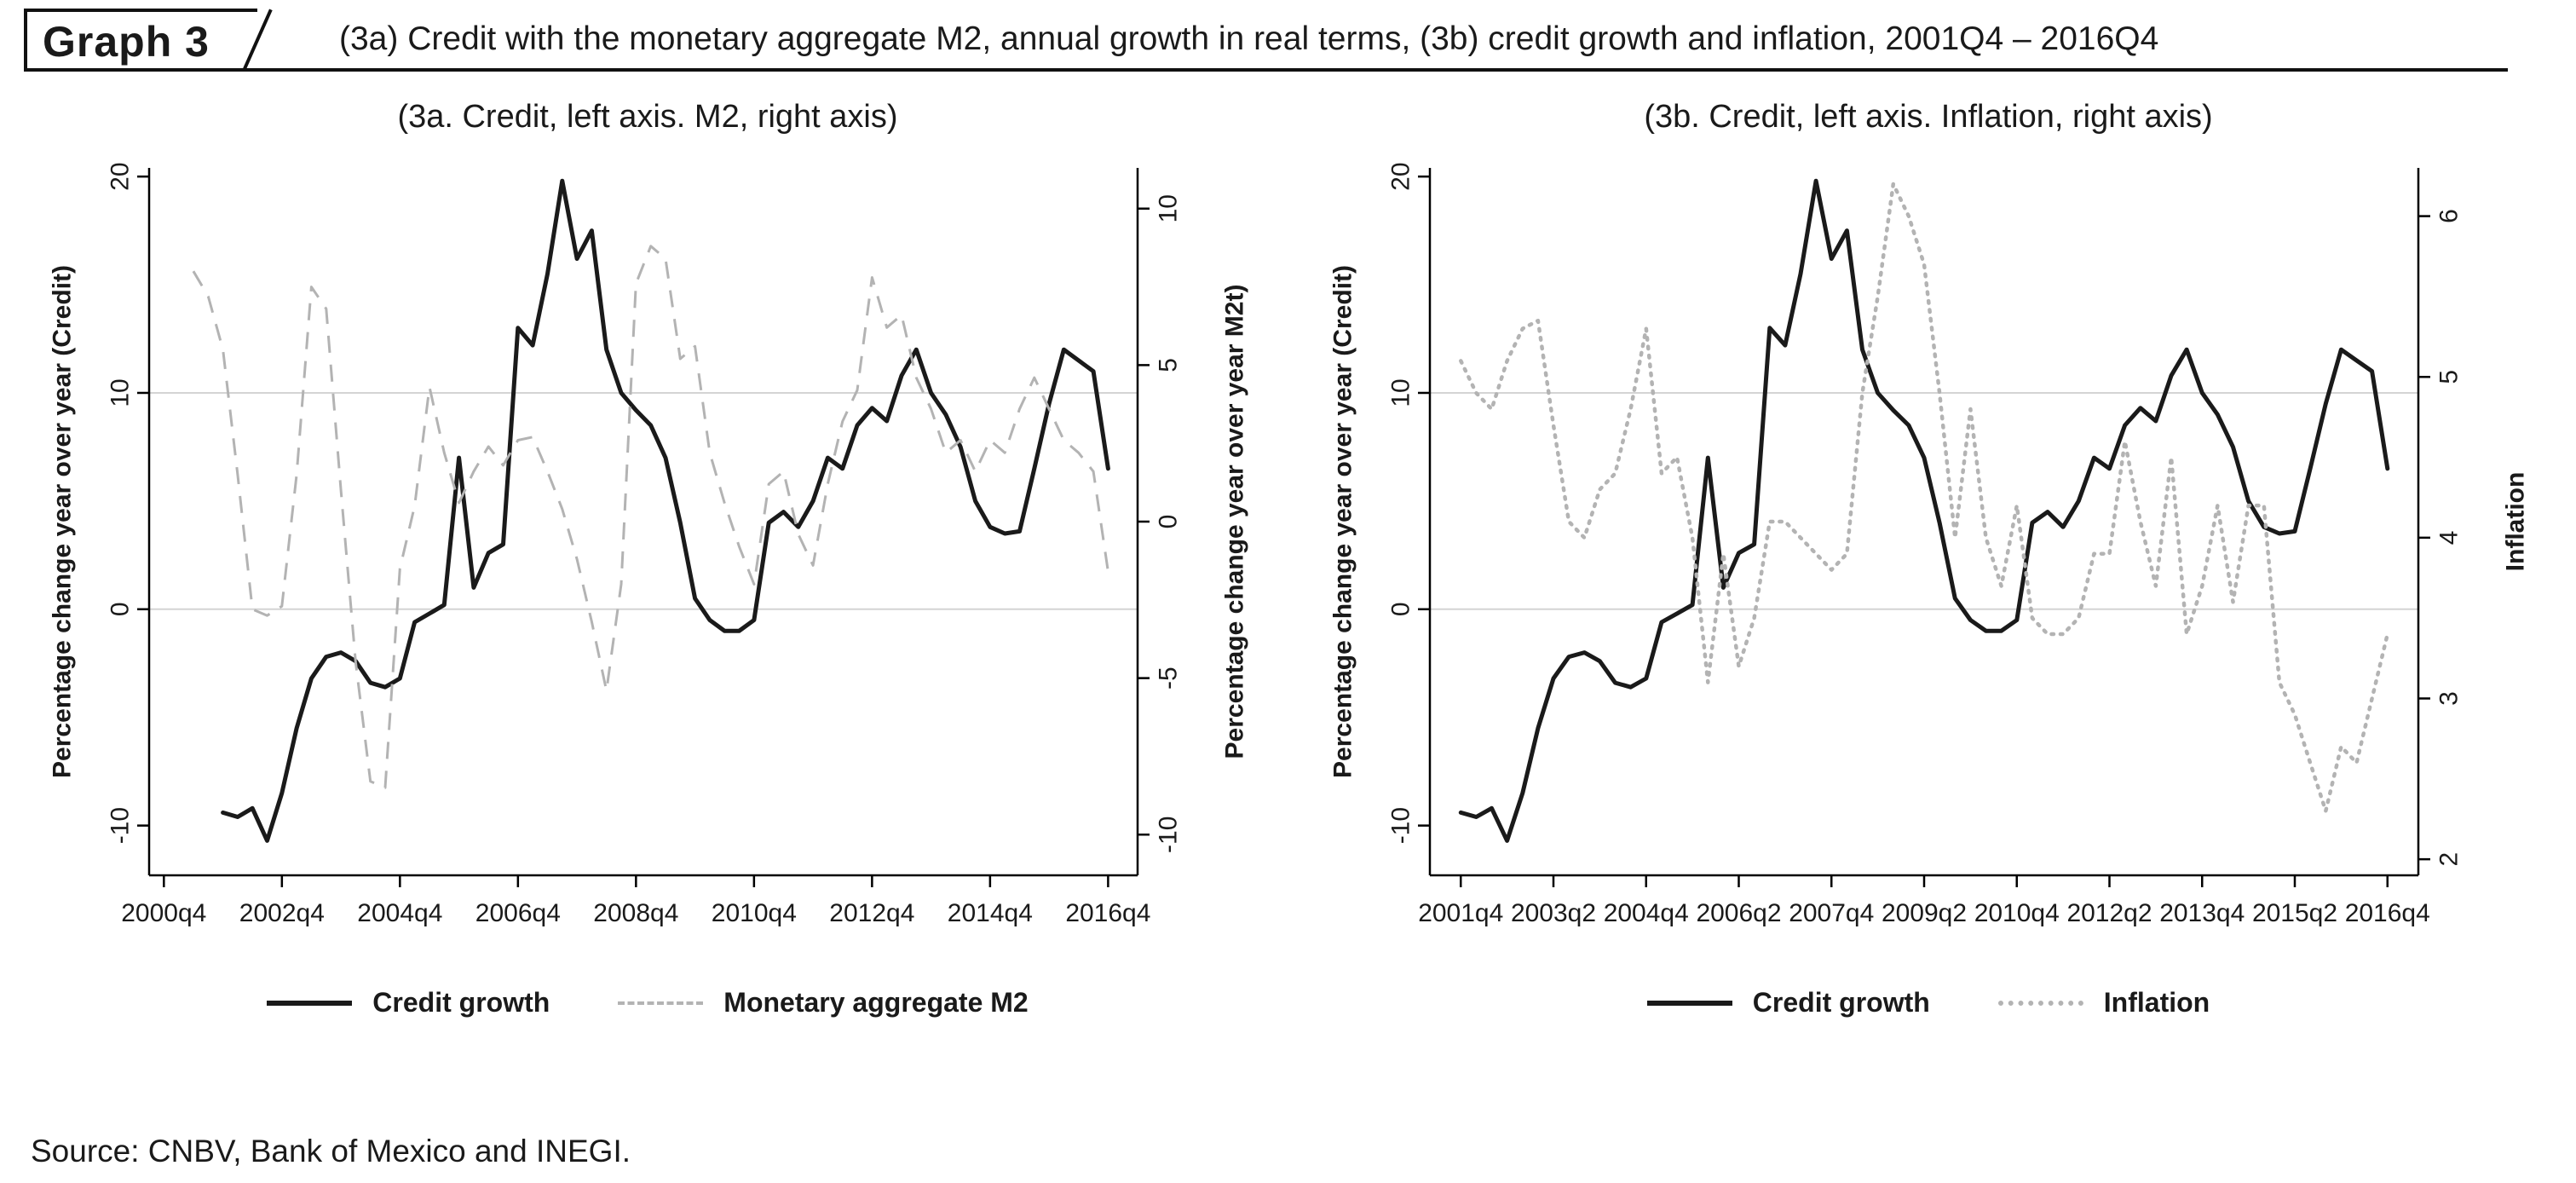 This screenshot has height=1183, width=2576. I want to click on legend-3a: Credit growth Monetary aggregate M2, so click(648, 1003).